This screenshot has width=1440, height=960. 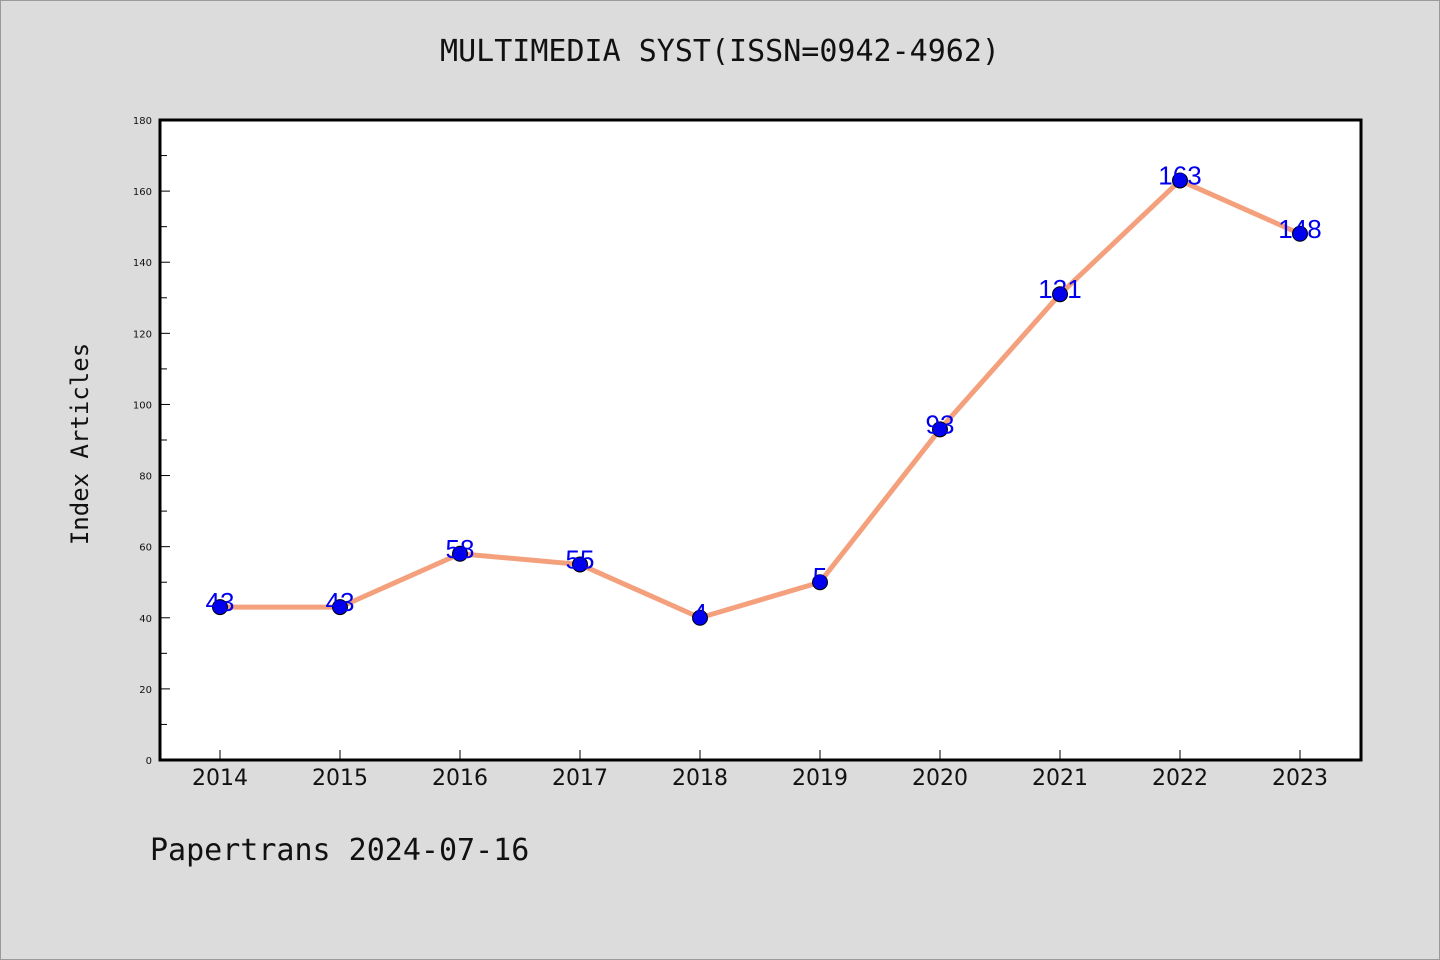 I want to click on y-tick-label: 20, so click(x=145, y=690).